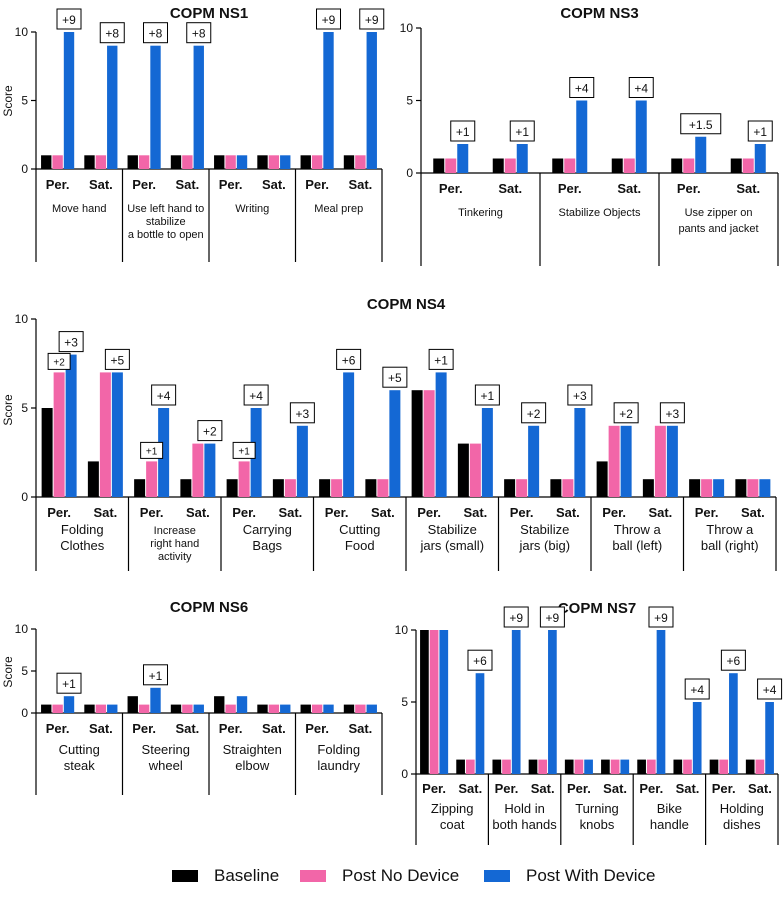 The width and height of the screenshot is (784, 913). I want to click on panel-1-group-2-sat-annotation: +8, so click(199, 34).